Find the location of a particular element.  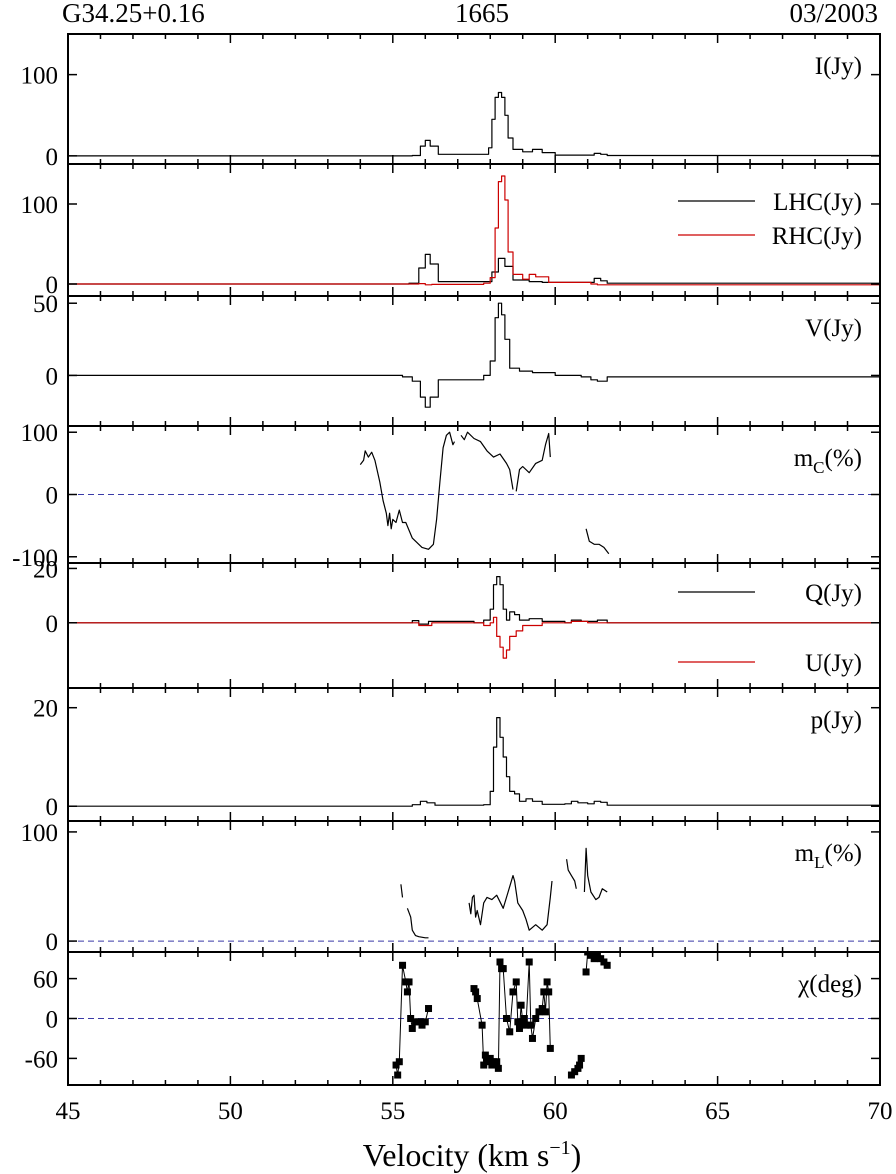

panel-label-main: χ(deg) is located at coordinates (829, 984).